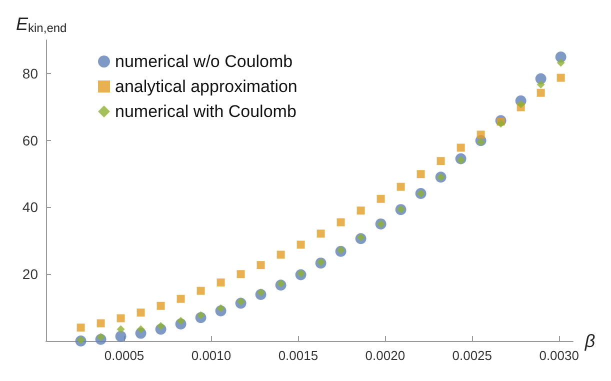  Describe the element at coordinates (211, 355) in the screenshot. I see `x-tick-label: 0.0010` at that location.